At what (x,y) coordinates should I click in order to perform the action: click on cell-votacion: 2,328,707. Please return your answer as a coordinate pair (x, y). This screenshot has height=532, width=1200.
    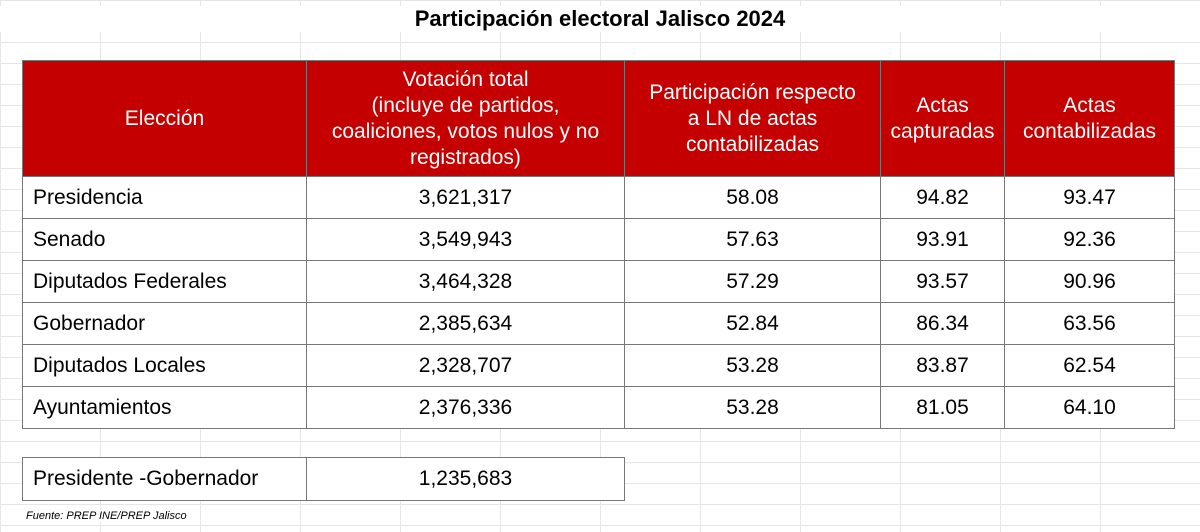
    Looking at the image, I should click on (465, 365).